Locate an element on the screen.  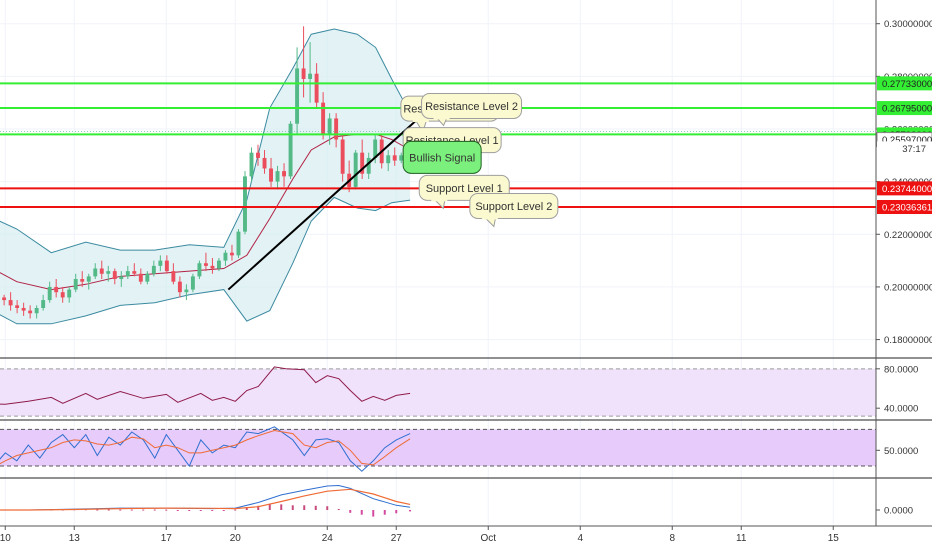
trendline is located at coordinates (322, 205).